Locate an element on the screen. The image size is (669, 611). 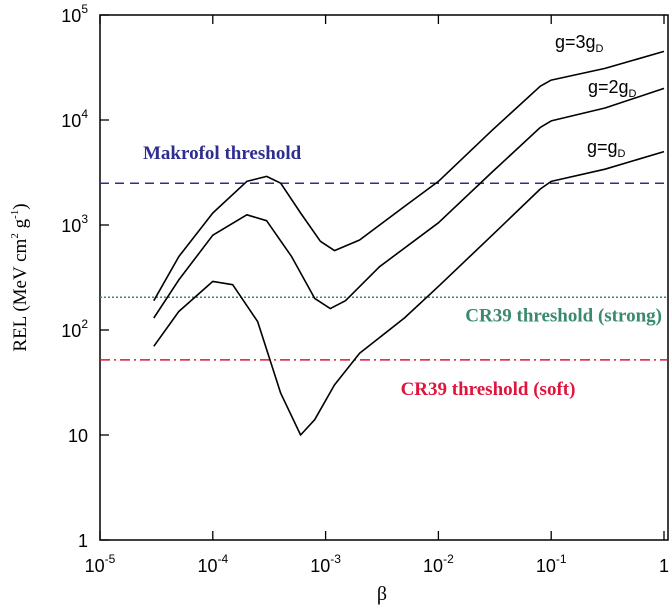
threshold-label: Makrofol threshold is located at coordinates (222, 153).